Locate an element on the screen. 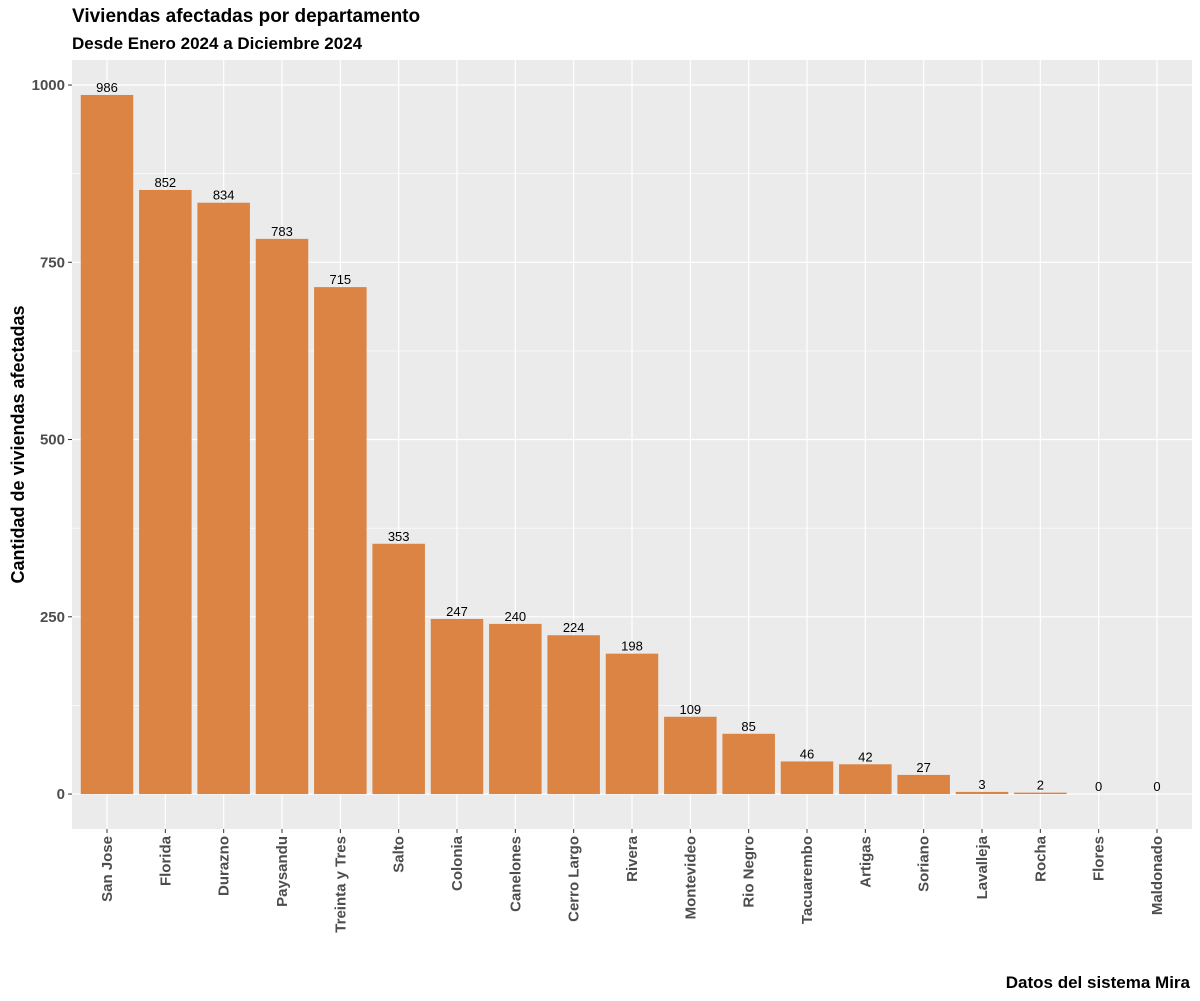 This screenshot has height=1001, width=1200. chart-caption: Datos del sistema Mira is located at coordinates (1097, 982).